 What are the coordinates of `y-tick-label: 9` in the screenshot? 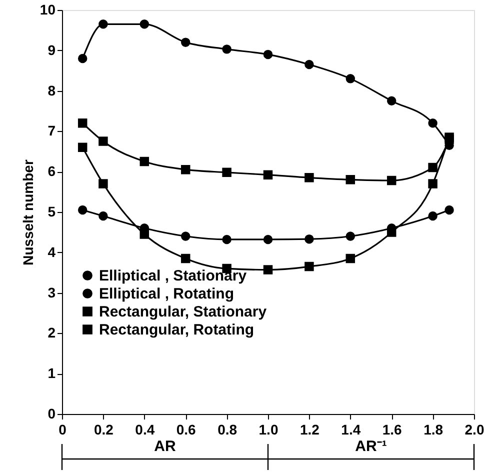 It's located at (52, 50).